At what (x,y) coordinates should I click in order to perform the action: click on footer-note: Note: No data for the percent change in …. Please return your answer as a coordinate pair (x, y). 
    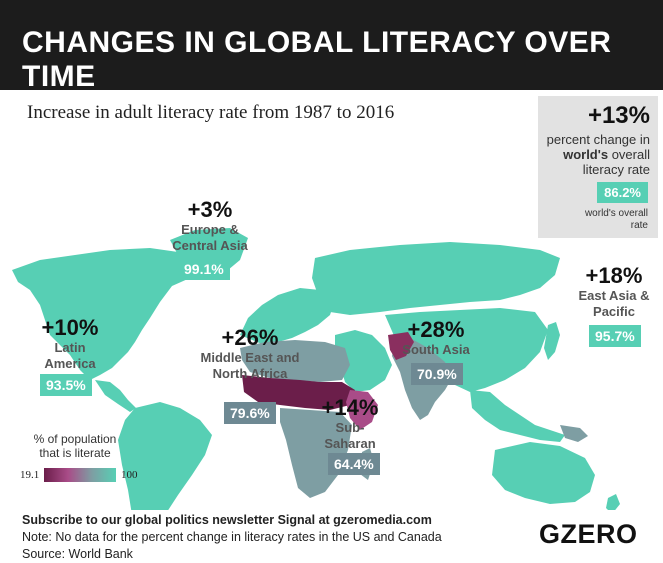
    Looking at the image, I should click on (232, 537).